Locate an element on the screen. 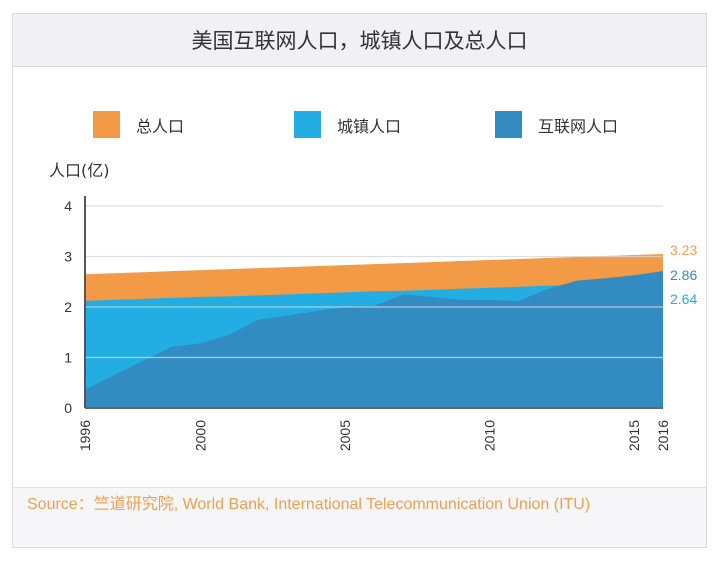  x-tick-label: 2005 is located at coordinates (345, 435).